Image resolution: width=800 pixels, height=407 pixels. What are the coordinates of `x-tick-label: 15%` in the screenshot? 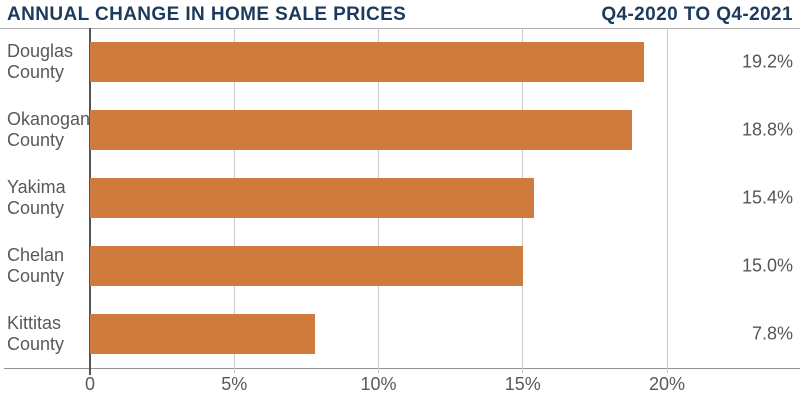 It's located at (522, 384).